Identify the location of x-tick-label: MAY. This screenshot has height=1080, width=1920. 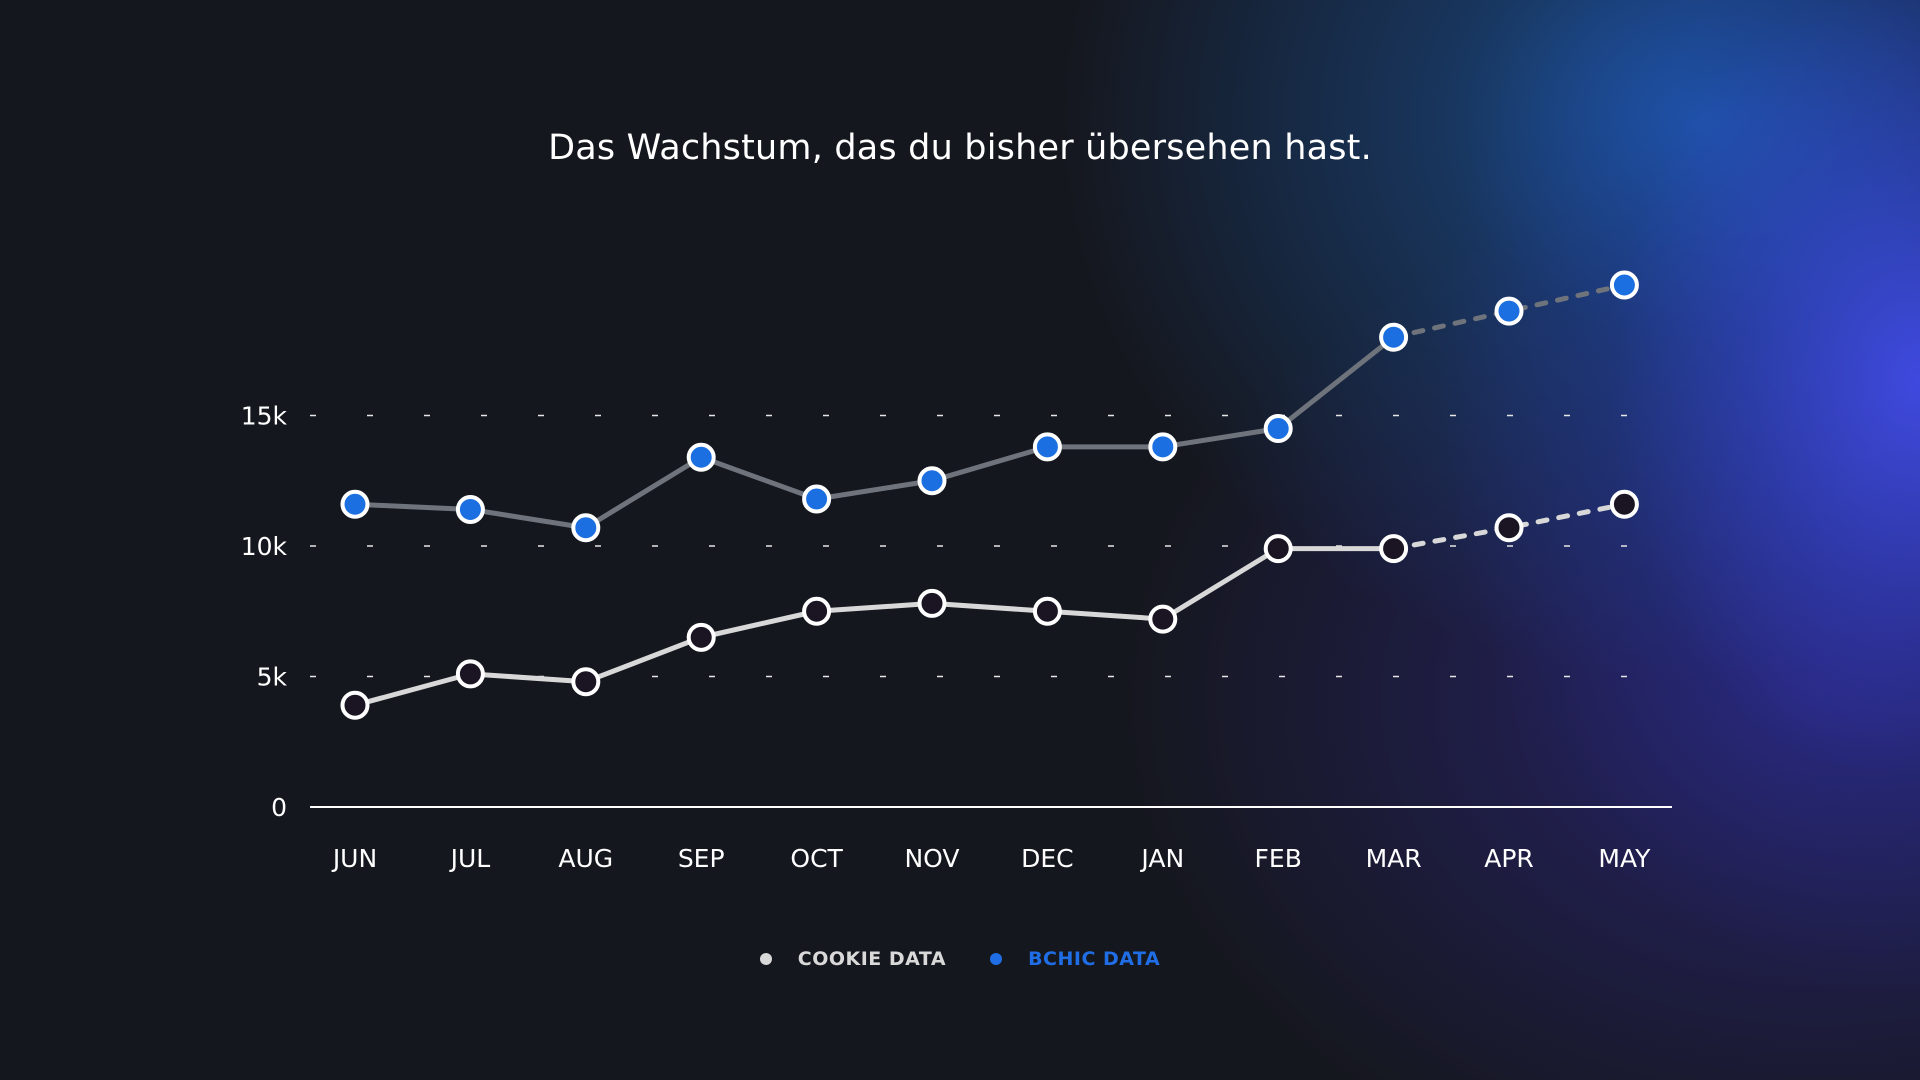
(1624, 858).